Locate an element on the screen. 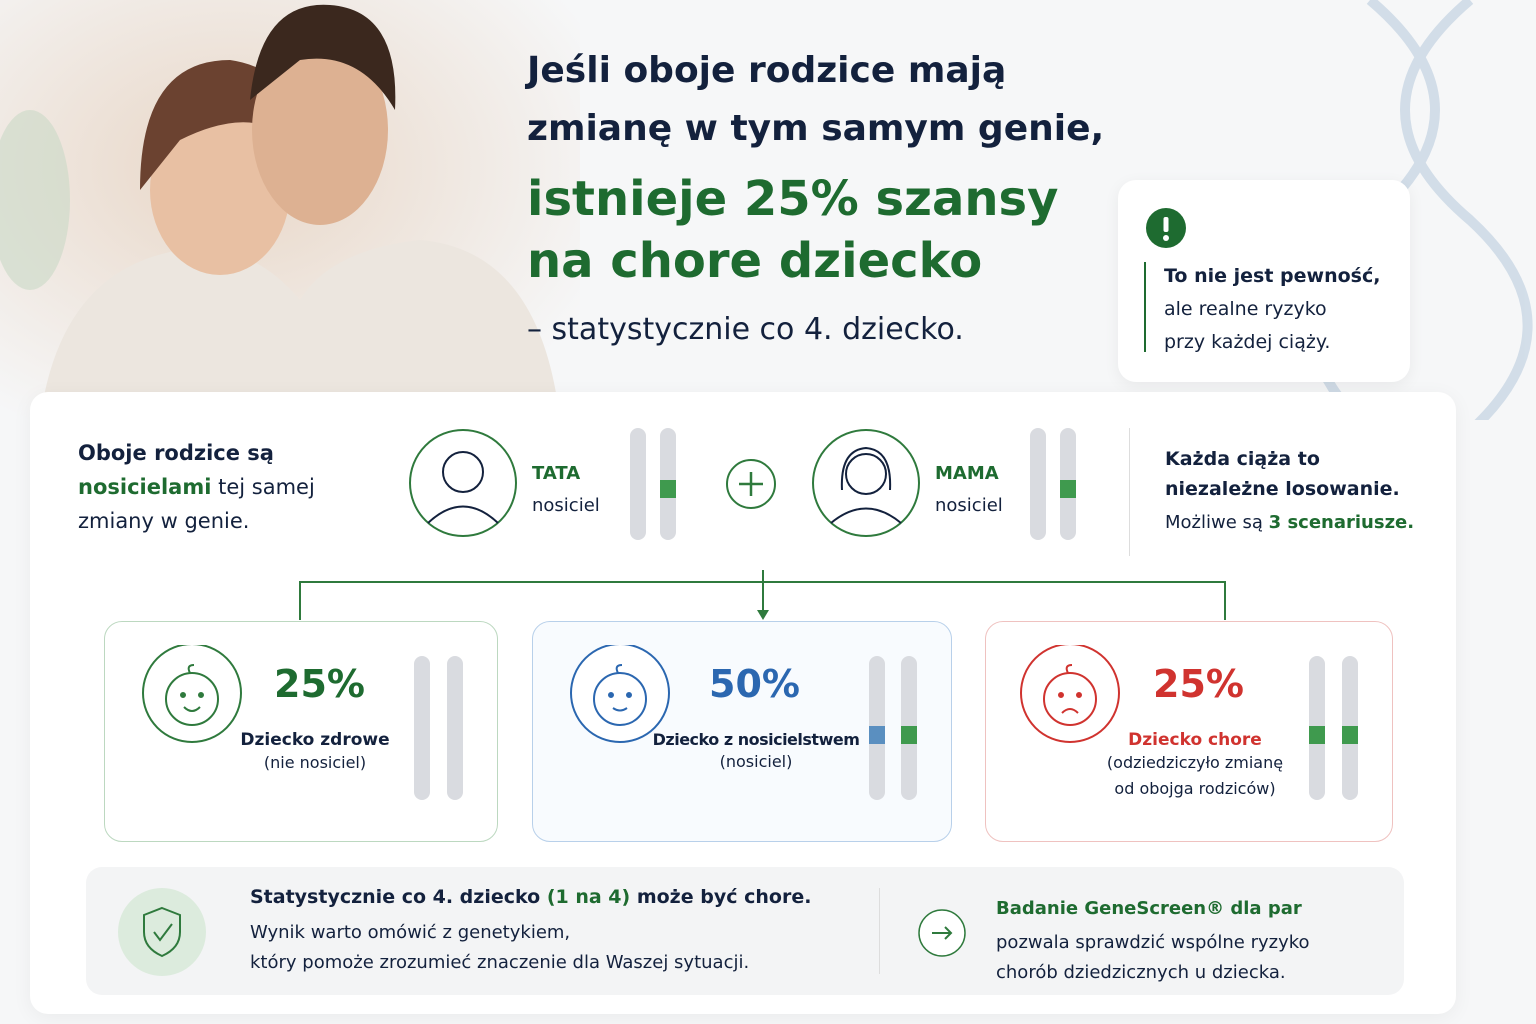 This screenshot has width=1536, height=1024. parents-graphic is located at coordinates (664, 483).